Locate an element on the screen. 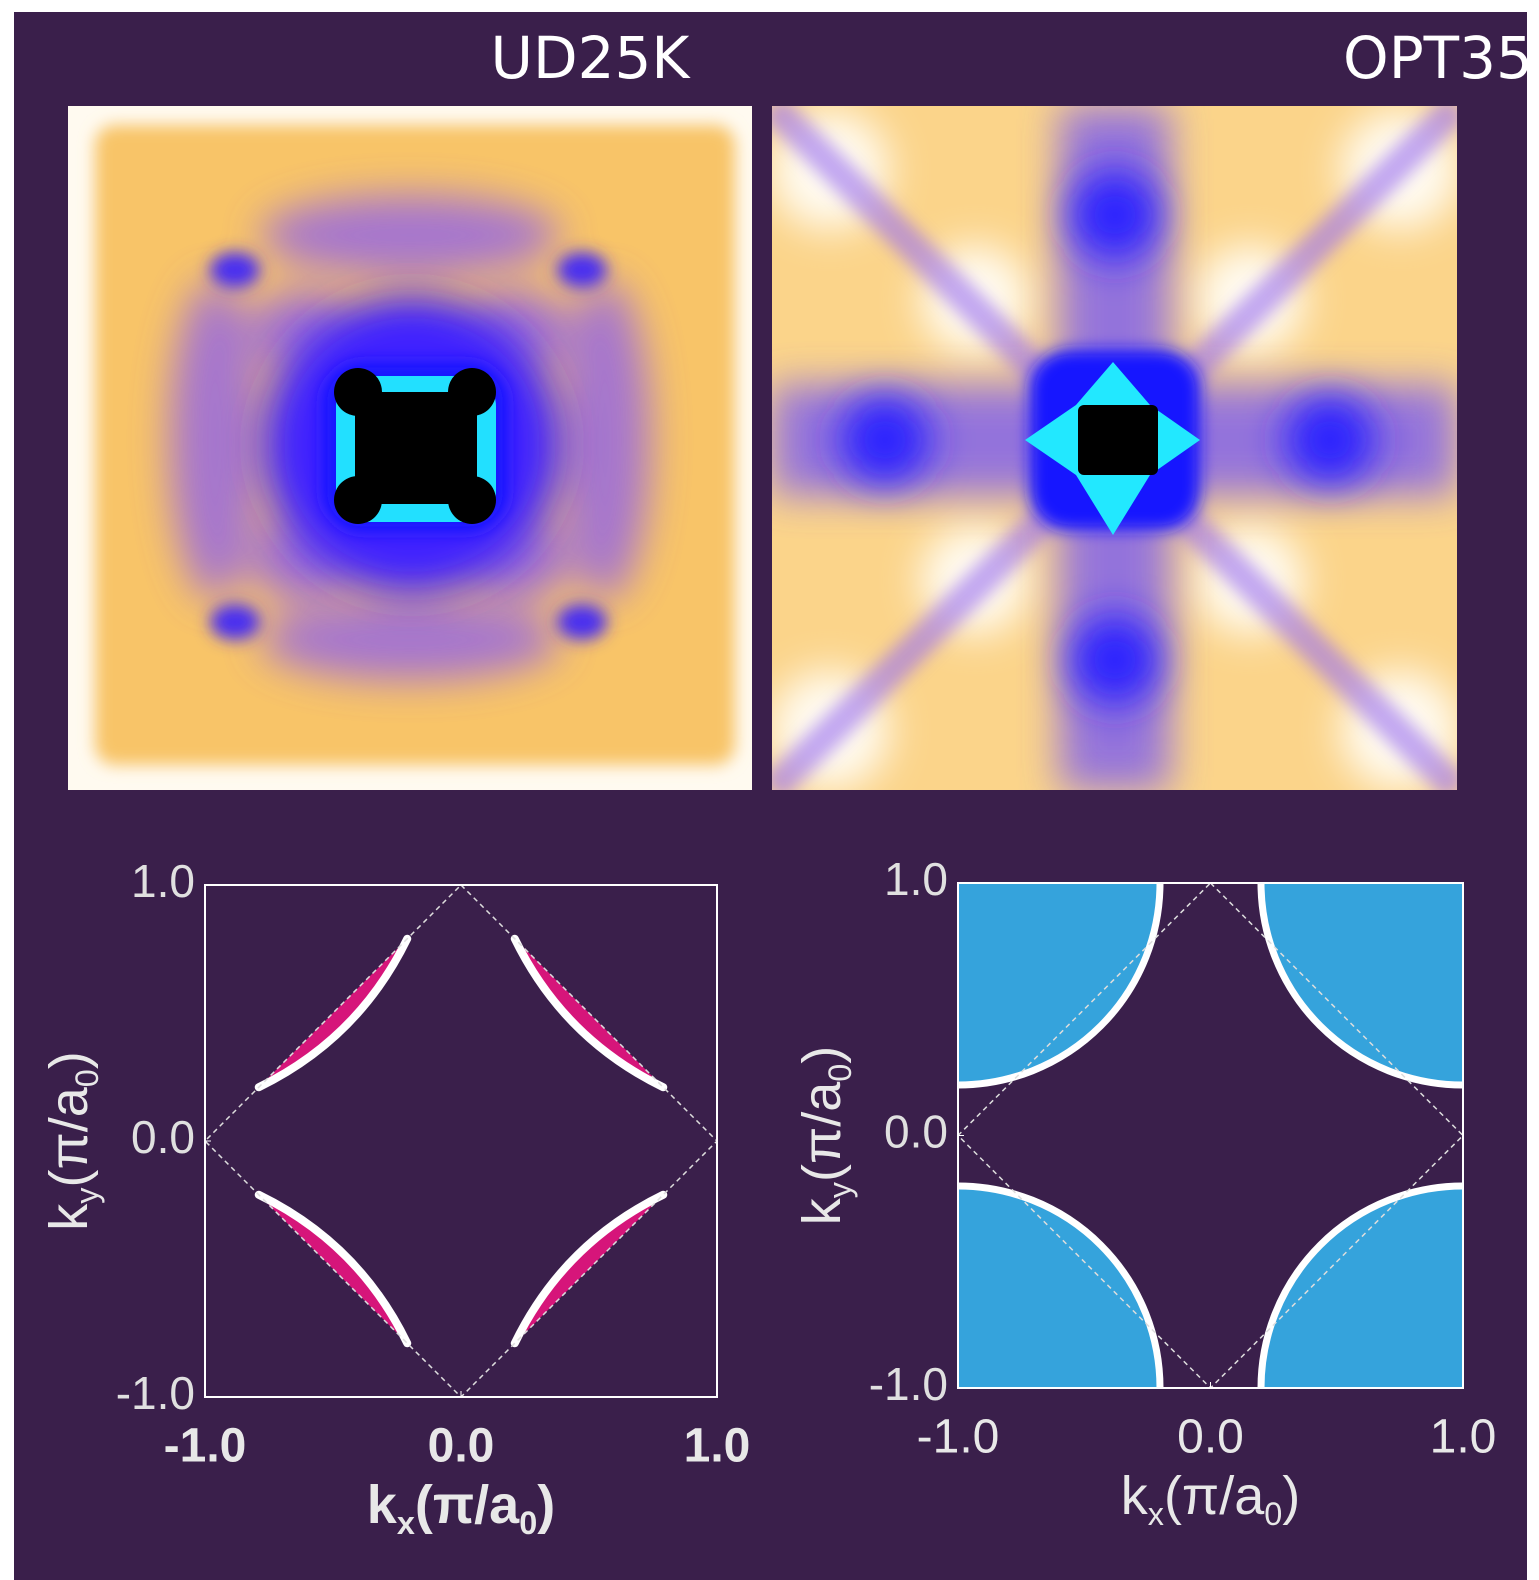 The width and height of the screenshot is (1539, 1580). panel-title: OPT35K is located at coordinates (1441, 58).